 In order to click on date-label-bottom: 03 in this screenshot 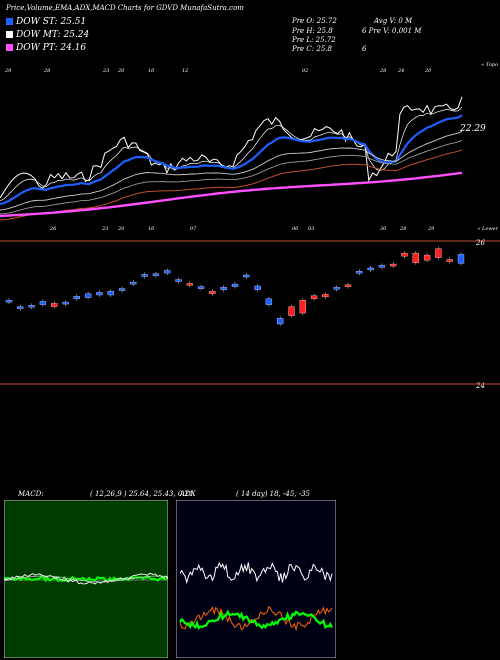, I will do `click(311, 229)`.